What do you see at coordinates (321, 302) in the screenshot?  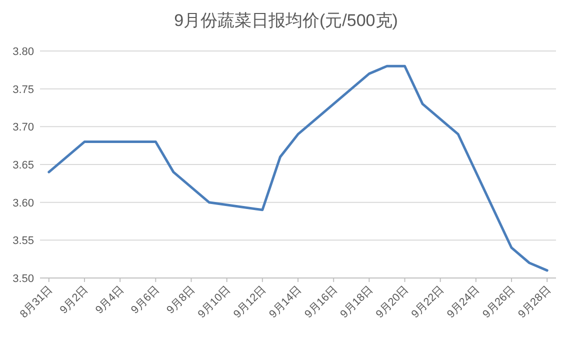 I see `x-tick-label: 9月16日` at bounding box center [321, 302].